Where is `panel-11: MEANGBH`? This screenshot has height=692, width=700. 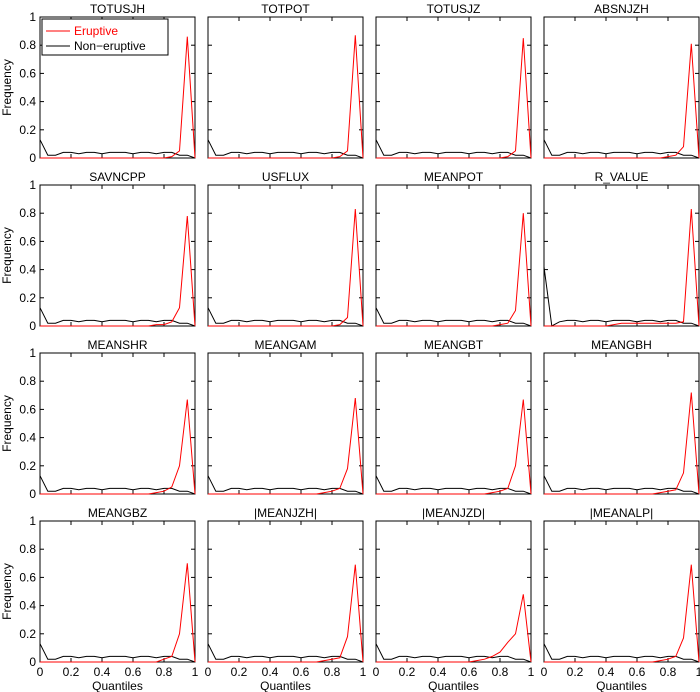 panel-11: MEANGBH is located at coordinates (621, 416).